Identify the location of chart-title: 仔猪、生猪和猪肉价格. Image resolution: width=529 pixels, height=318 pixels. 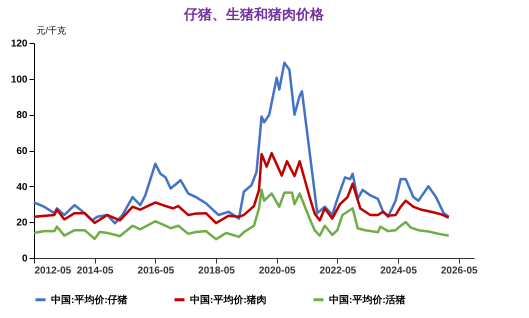
(254, 14).